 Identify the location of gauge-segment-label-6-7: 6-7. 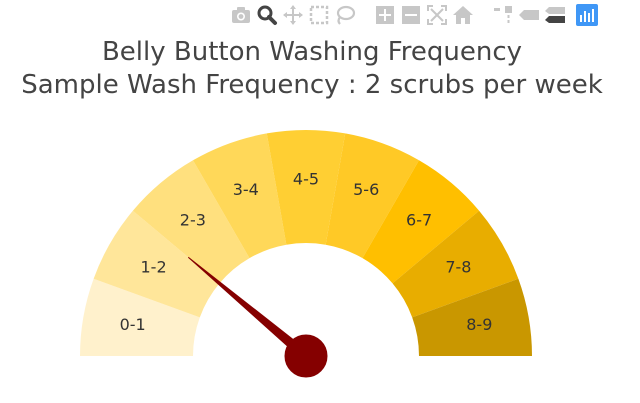
(419, 220).